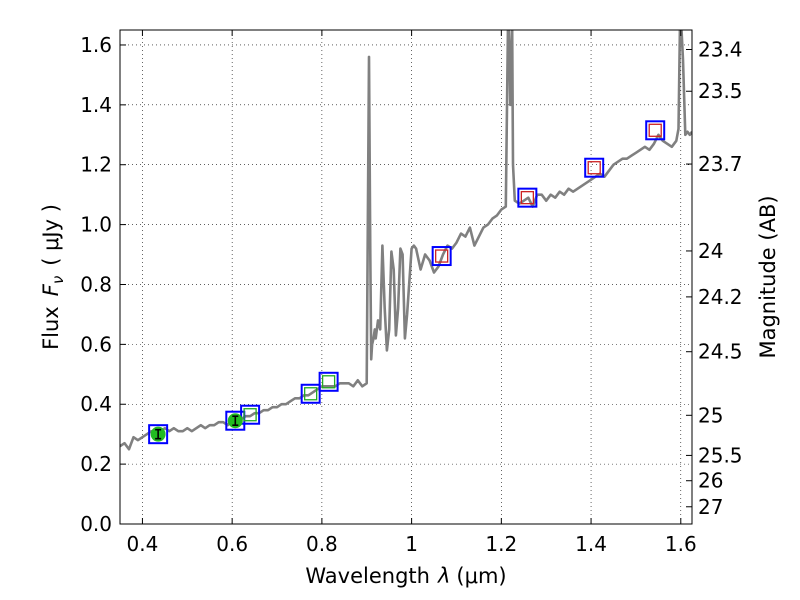  Describe the element at coordinates (710, 251) in the screenshot. I see `magnitude-tick-label: 24` at that location.